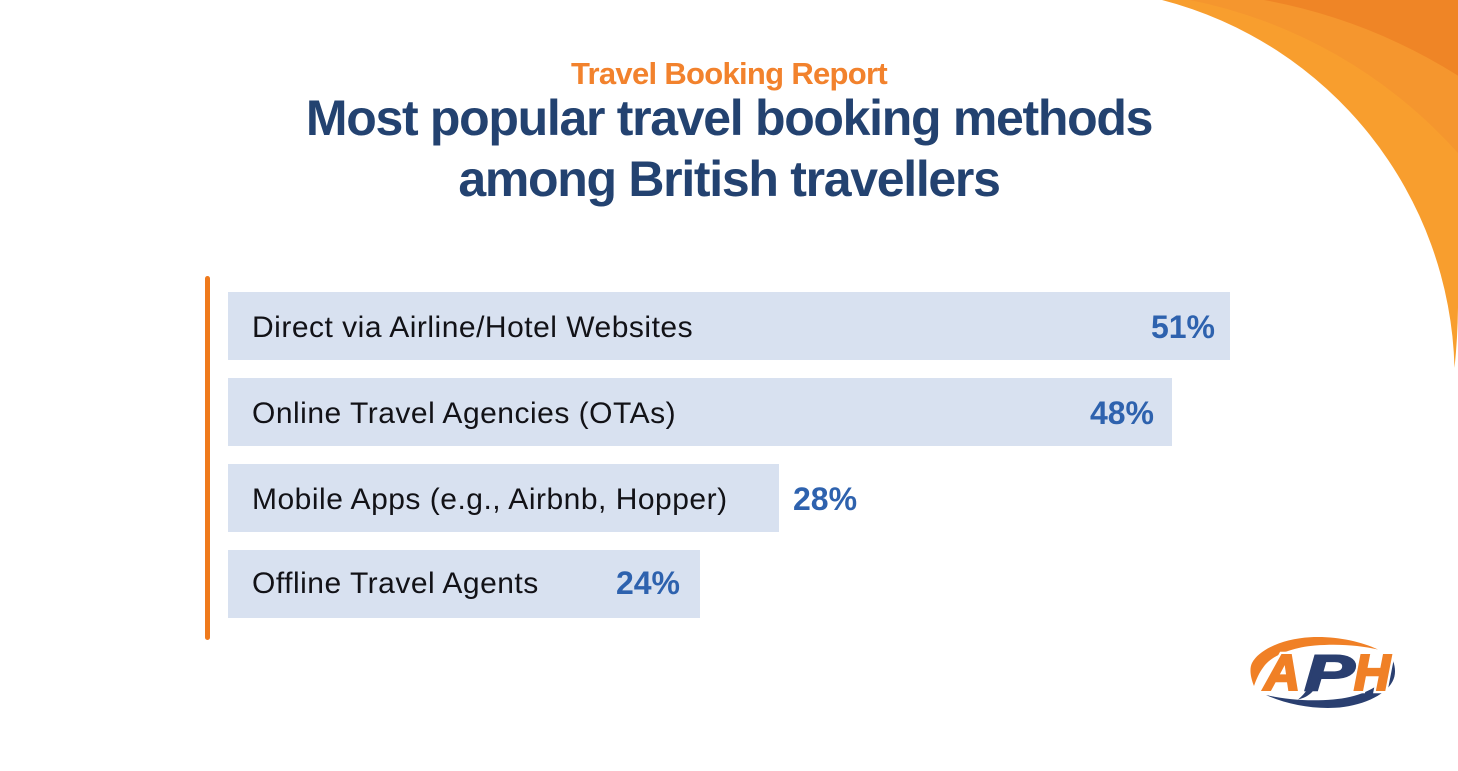  What do you see at coordinates (1330, 673) in the screenshot?
I see `svg-text: P` at bounding box center [1330, 673].